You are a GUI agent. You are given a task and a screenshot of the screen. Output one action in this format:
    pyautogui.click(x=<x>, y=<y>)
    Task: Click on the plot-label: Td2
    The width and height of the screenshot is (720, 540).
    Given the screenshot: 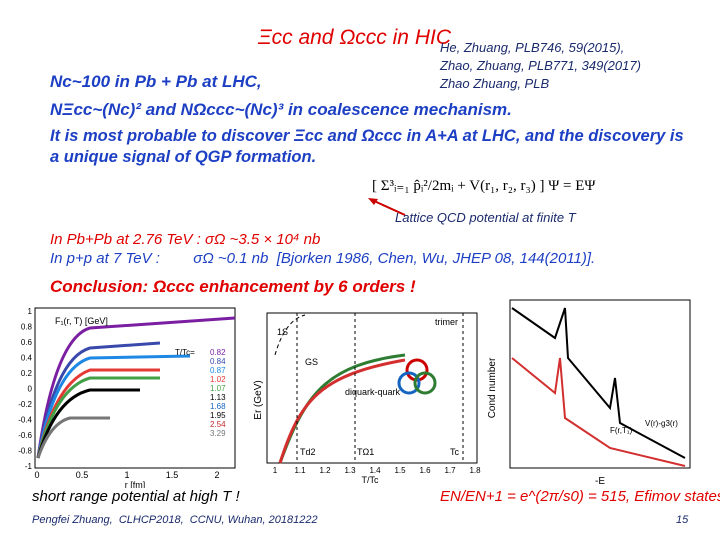 What is the action you would take?
    pyautogui.click(x=308, y=452)
    